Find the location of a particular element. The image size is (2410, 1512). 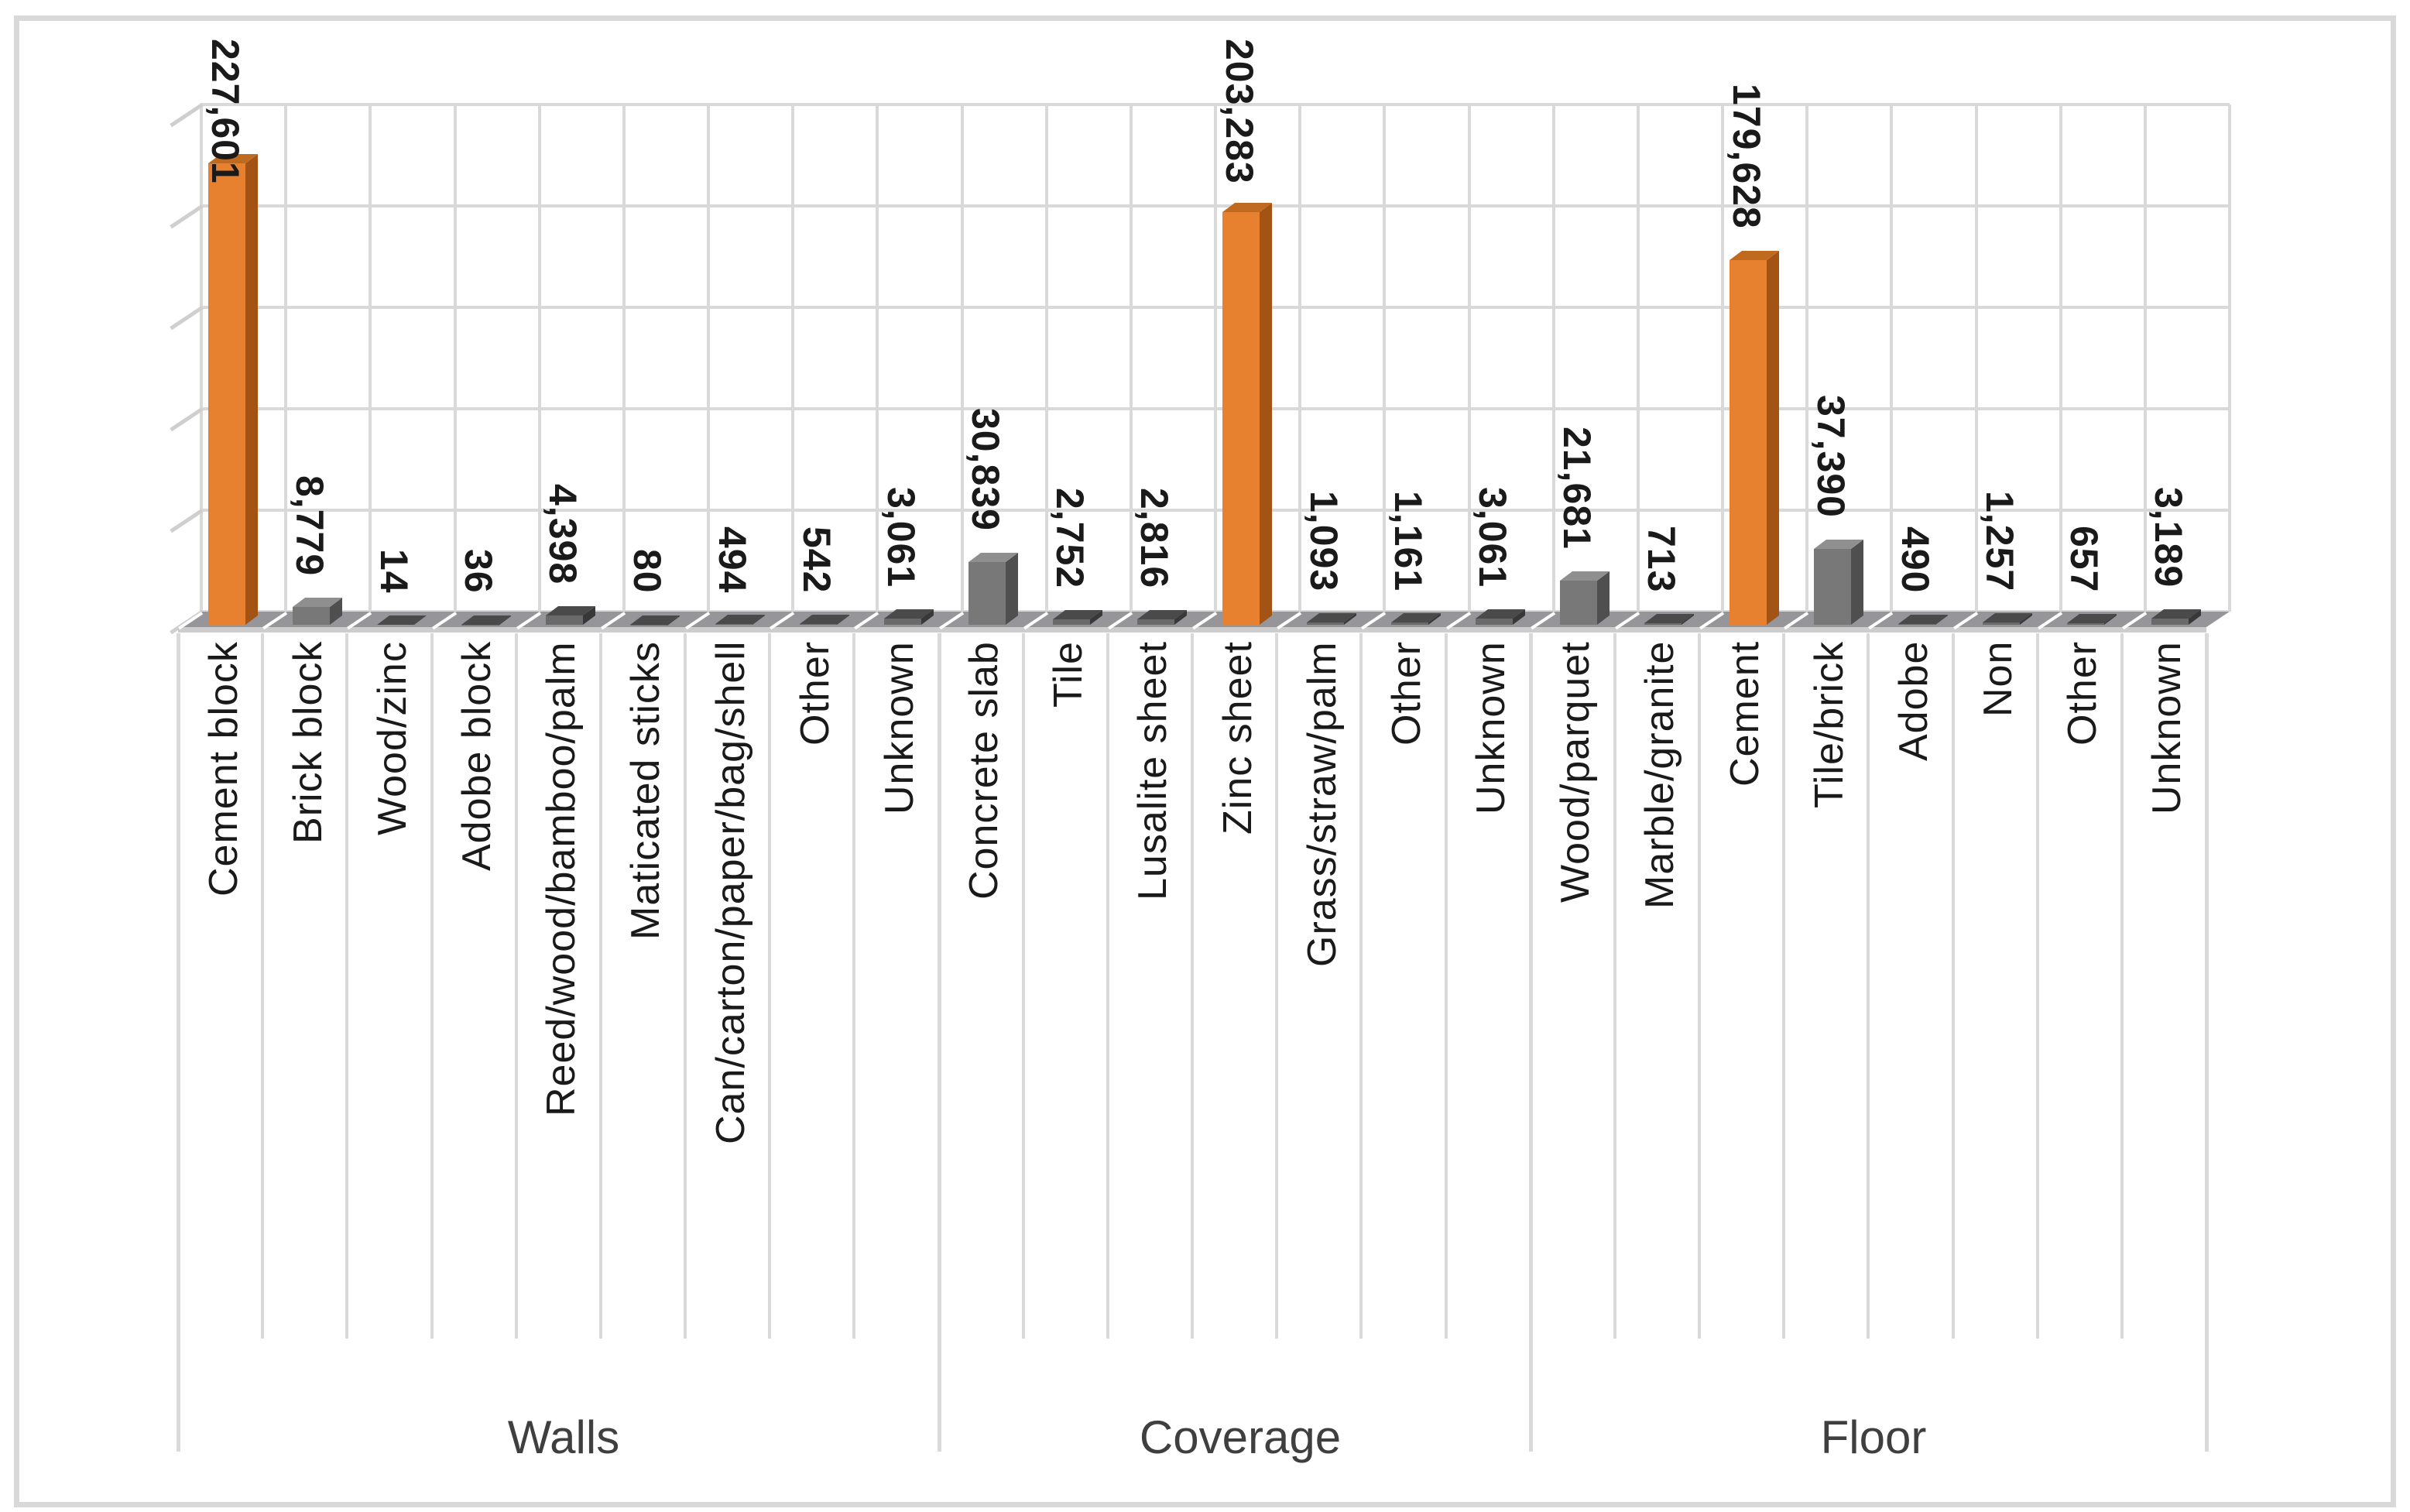

category-label-lusalite-sheet: Lusalite sheet is located at coordinates (1153, 770).